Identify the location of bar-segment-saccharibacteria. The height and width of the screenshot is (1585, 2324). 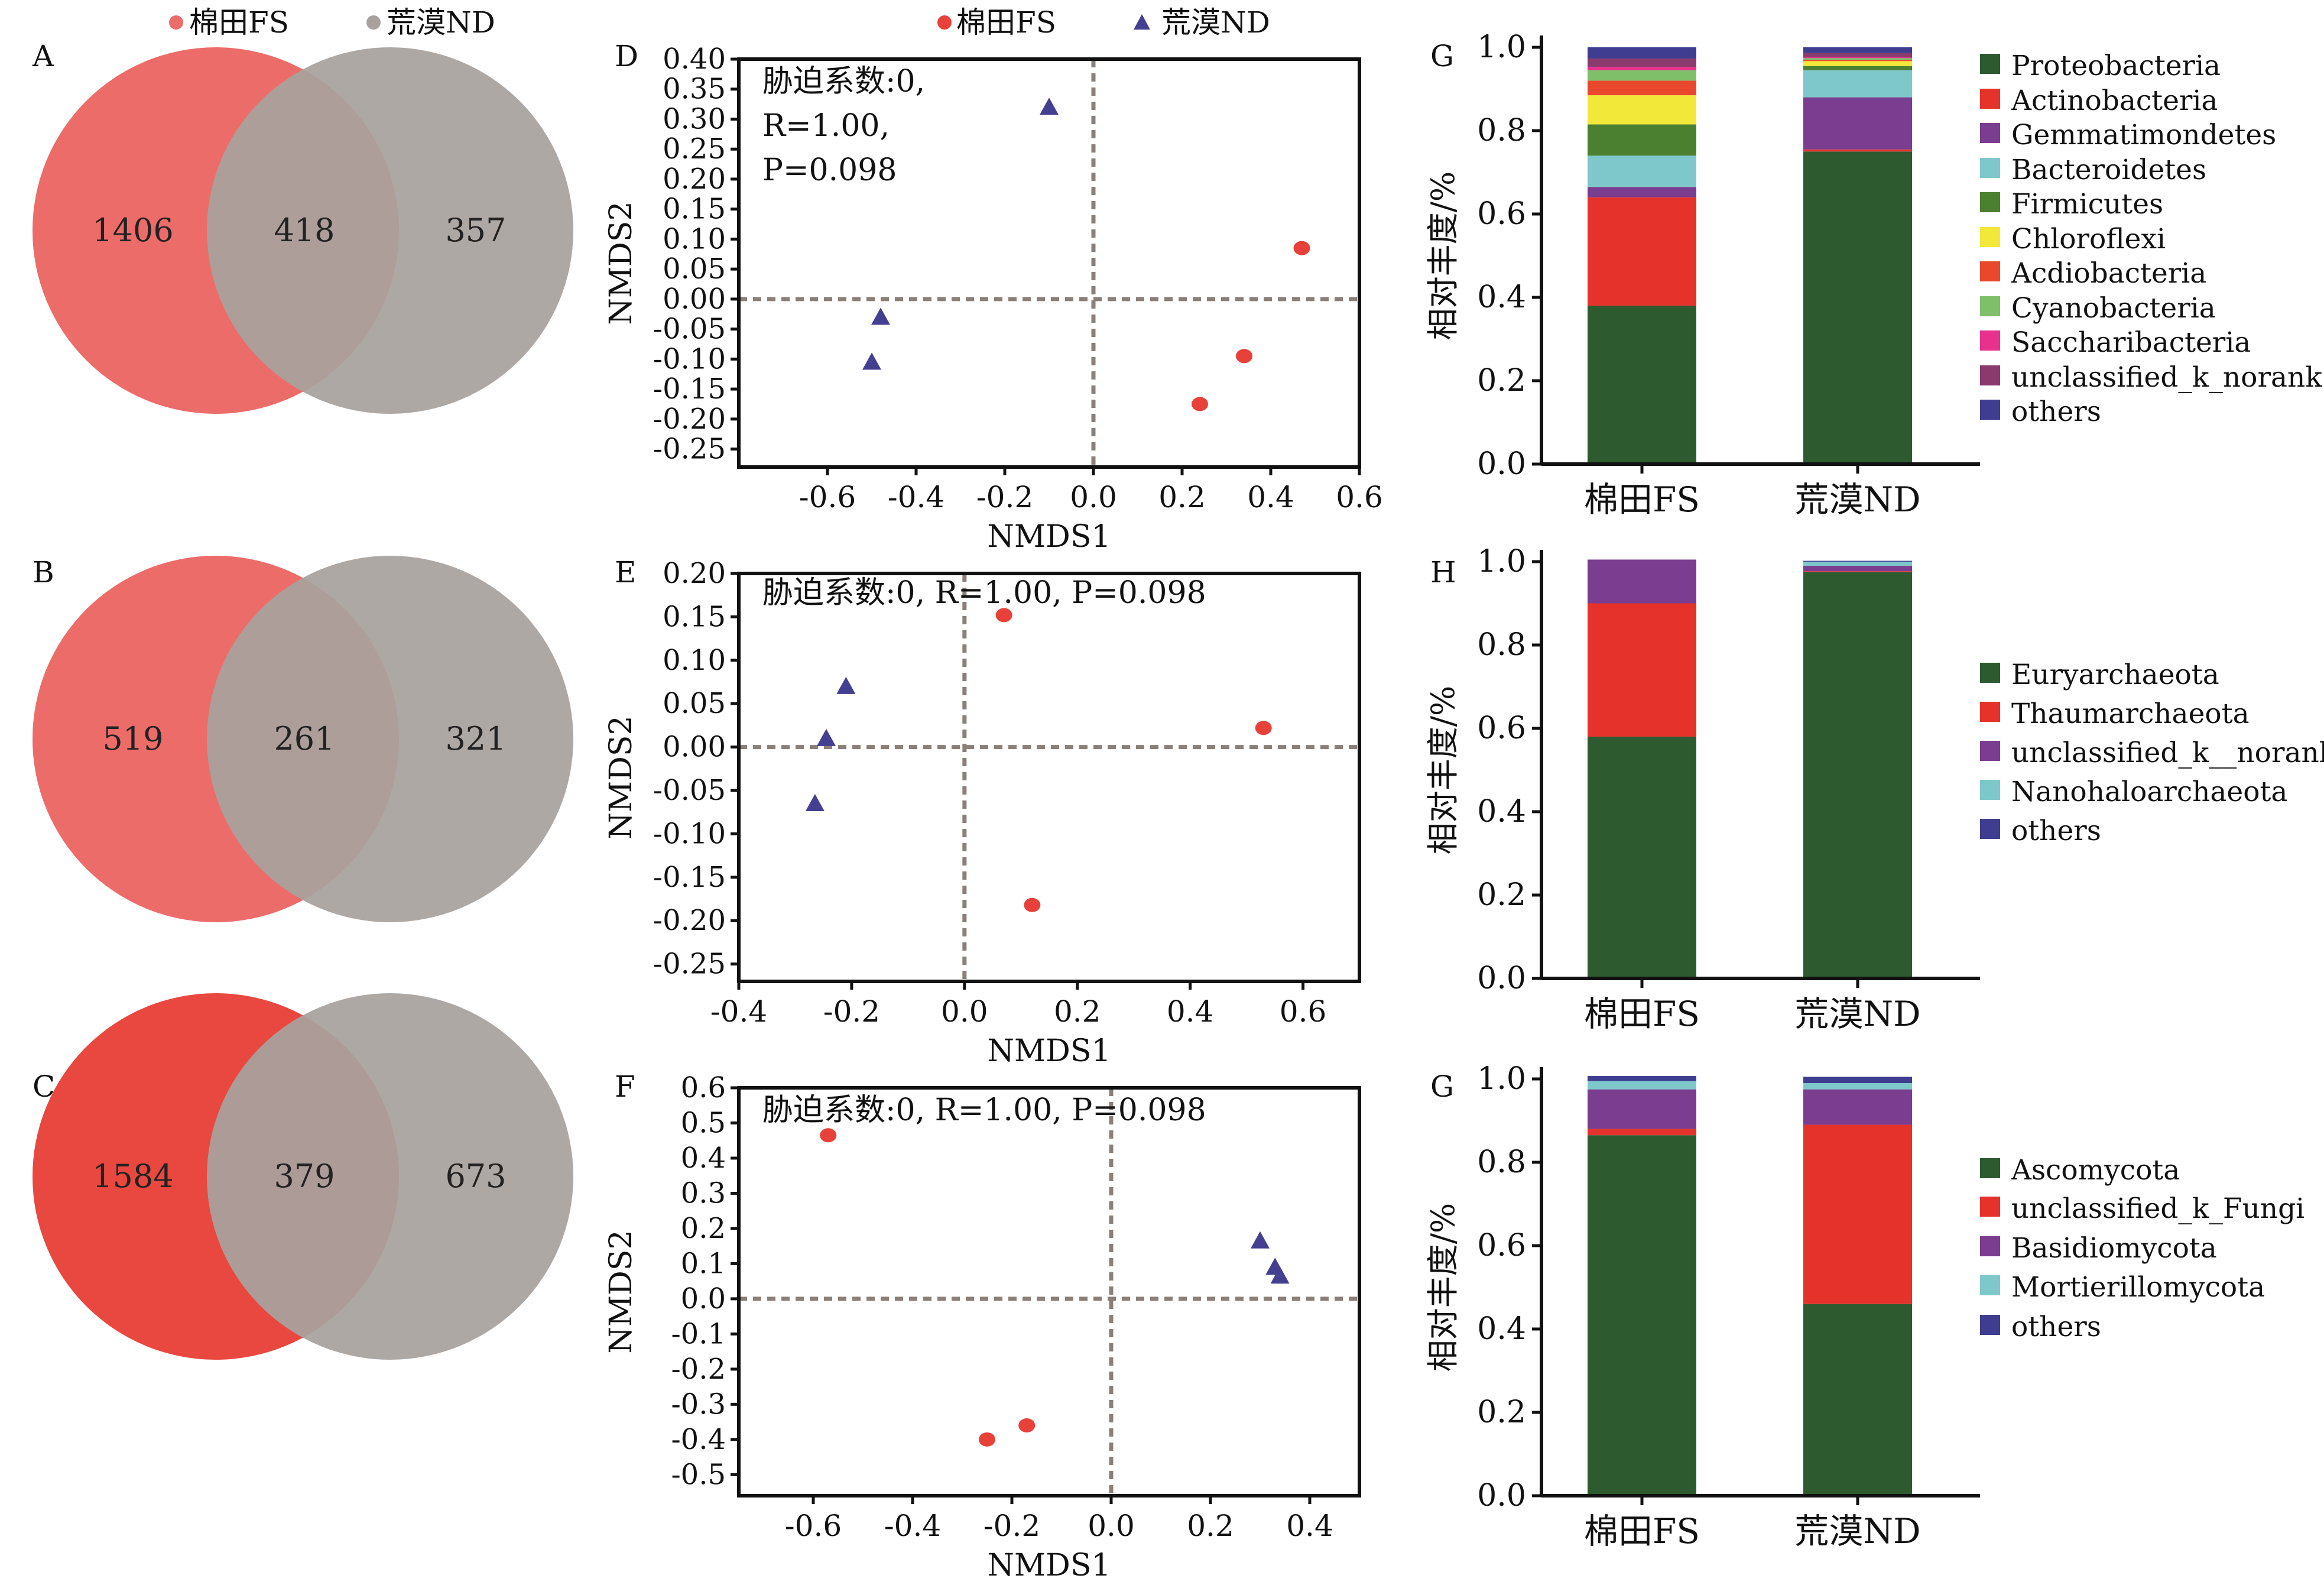
(1858, 58).